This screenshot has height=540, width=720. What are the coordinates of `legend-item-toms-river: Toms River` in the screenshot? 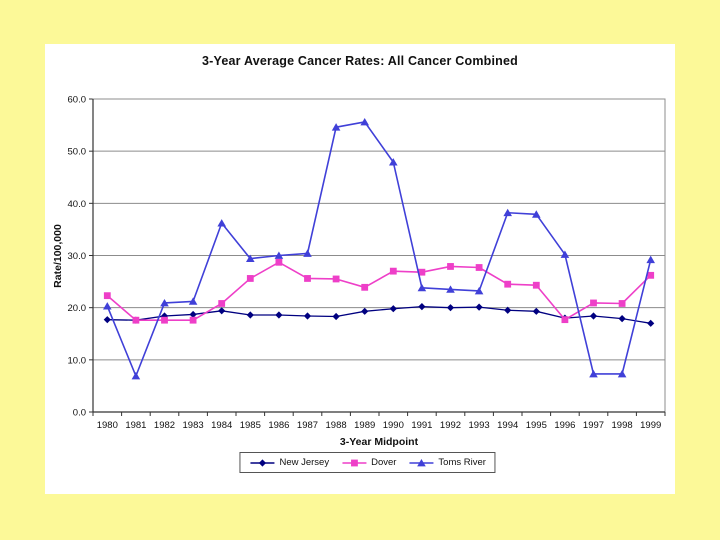 It's located at (447, 462).